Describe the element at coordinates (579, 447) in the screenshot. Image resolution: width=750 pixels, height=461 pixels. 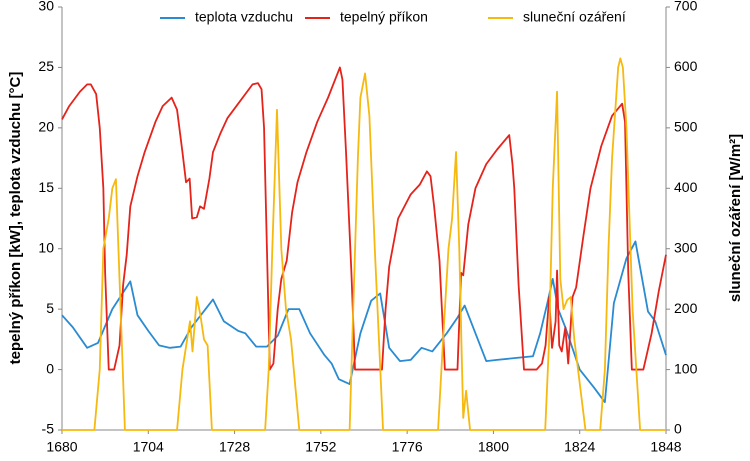
I see `x-tick-label: 1824` at that location.